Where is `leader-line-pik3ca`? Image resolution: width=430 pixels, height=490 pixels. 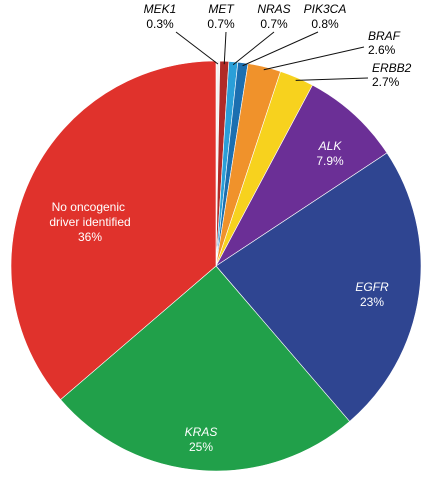
leader-line-pik3ca is located at coordinates (280, 49).